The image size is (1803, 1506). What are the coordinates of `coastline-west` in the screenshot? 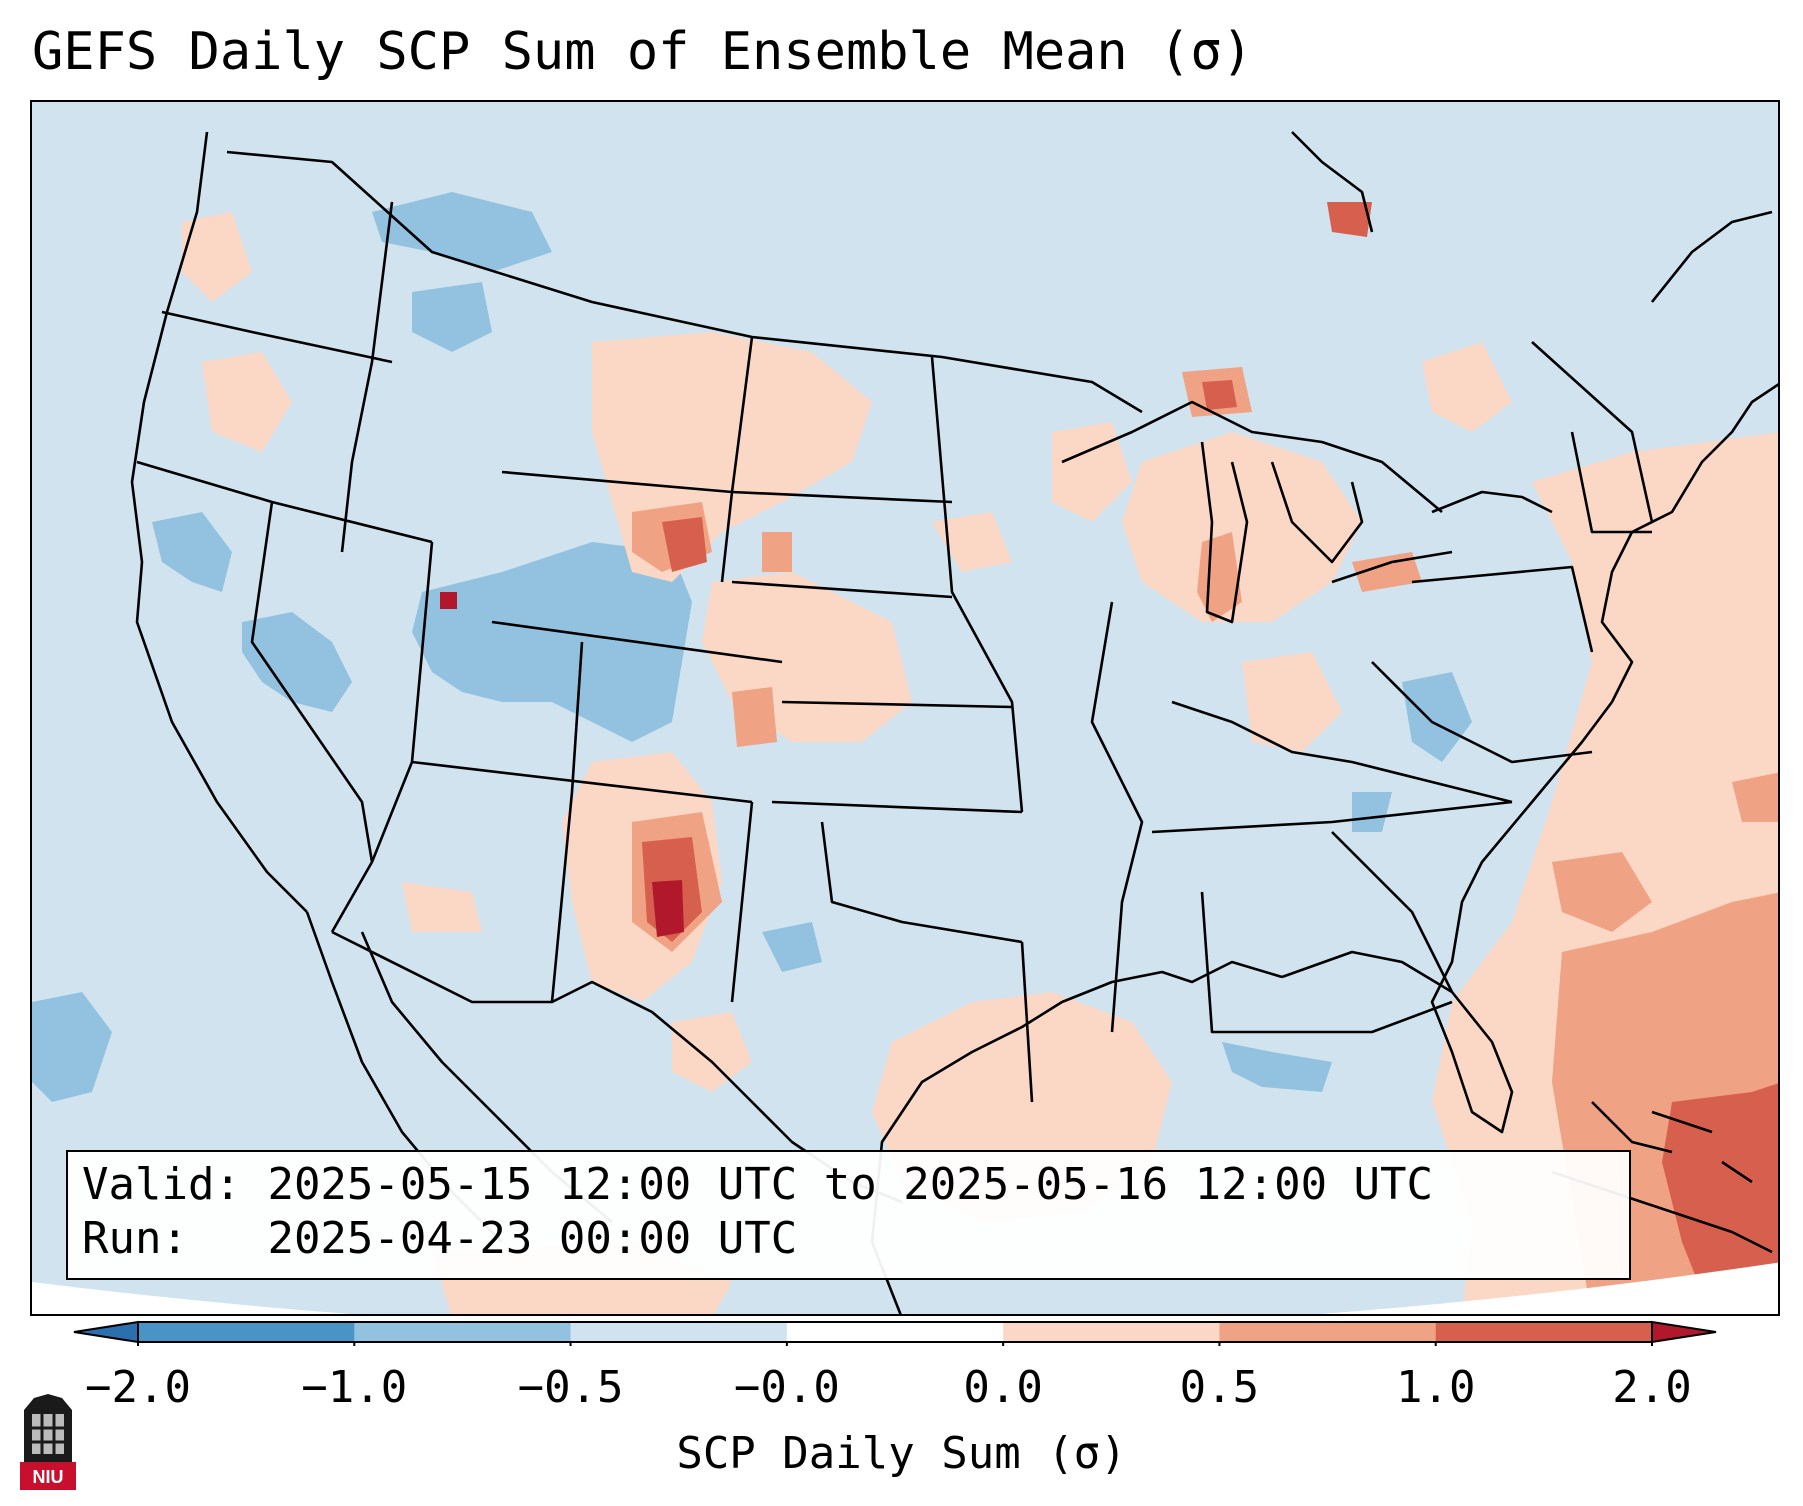 It's located at (219, 522).